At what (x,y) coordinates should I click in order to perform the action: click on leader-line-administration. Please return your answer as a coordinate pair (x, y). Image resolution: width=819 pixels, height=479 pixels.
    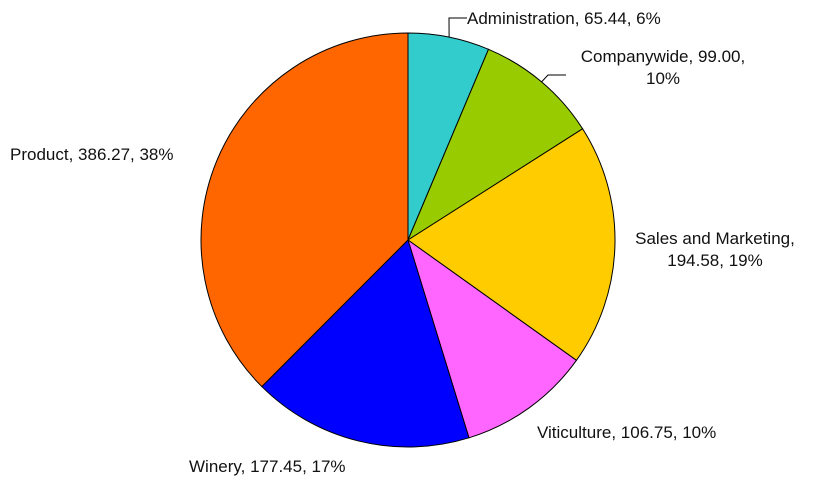
    Looking at the image, I should click on (457, 27).